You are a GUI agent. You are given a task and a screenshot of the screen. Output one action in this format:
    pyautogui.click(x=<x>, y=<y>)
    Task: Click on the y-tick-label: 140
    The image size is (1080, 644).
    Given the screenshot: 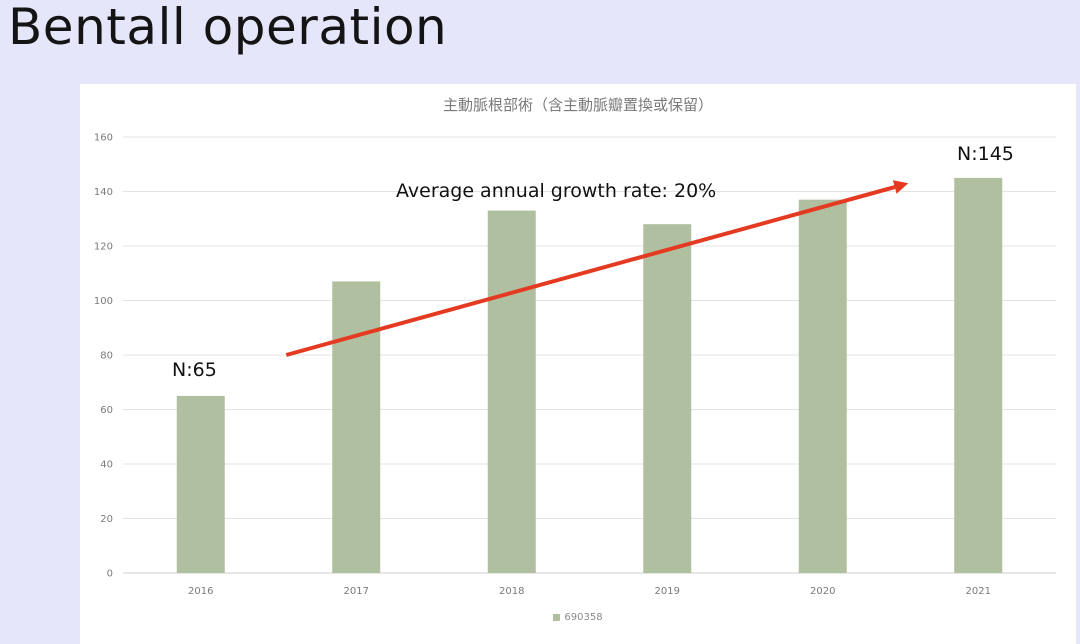 What is the action you would take?
    pyautogui.click(x=103, y=192)
    